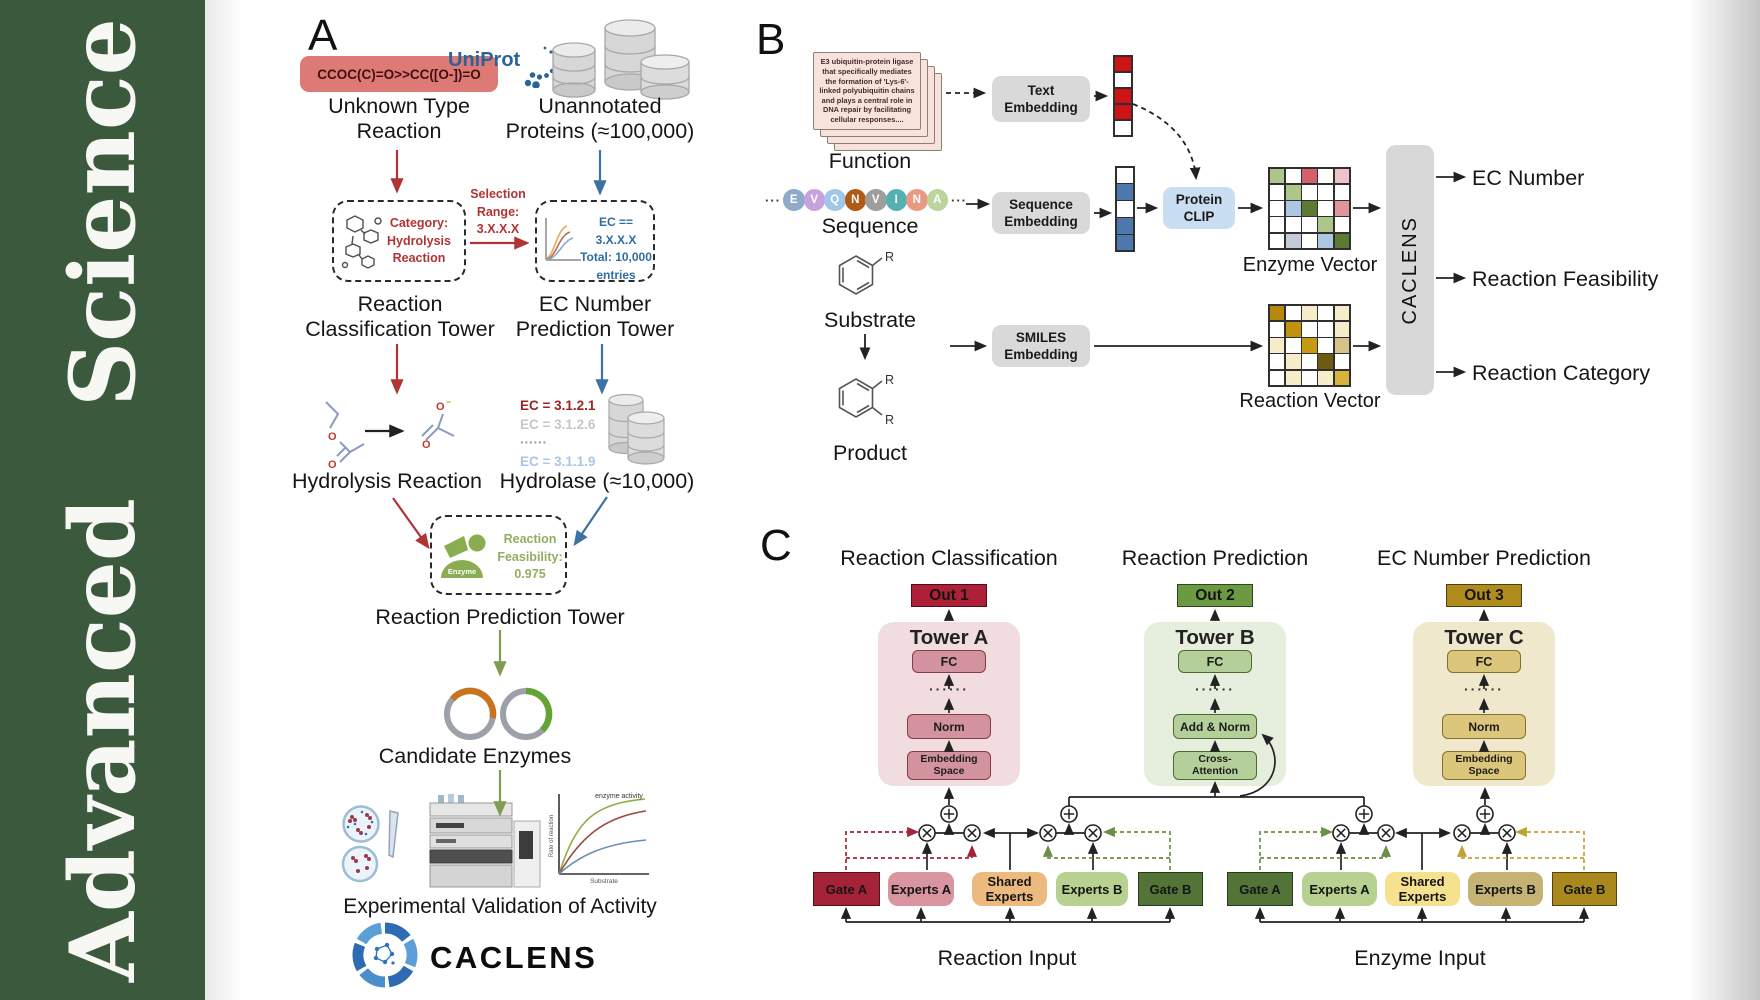 This screenshot has height=1000, width=1760. I want to click on substrate-label: Substrate, so click(870, 320).